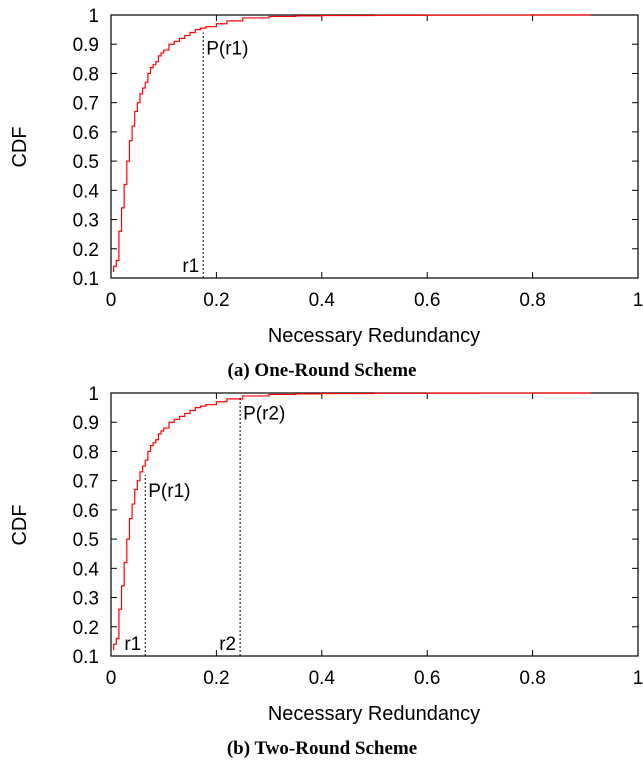  Describe the element at coordinates (264, 413) in the screenshot. I see `marker-r2-point-label: P(r2)` at that location.